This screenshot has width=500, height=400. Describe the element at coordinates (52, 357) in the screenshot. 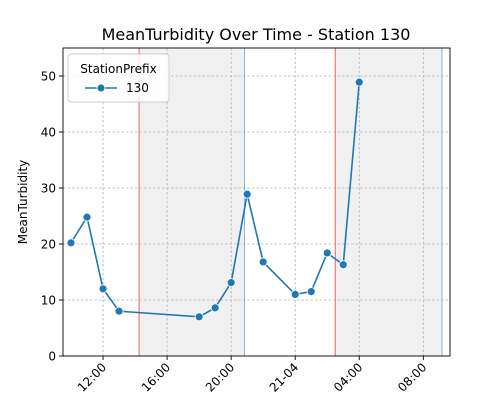

I see `y-tick-label: 0` at that location.